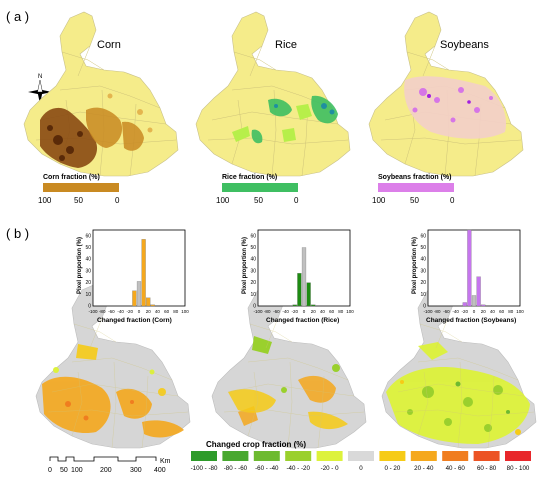 The height and width of the screenshot is (488, 542). Describe the element at coordinates (117, 200) in the screenshot. I see `legend-corn-tick: 0` at that location.